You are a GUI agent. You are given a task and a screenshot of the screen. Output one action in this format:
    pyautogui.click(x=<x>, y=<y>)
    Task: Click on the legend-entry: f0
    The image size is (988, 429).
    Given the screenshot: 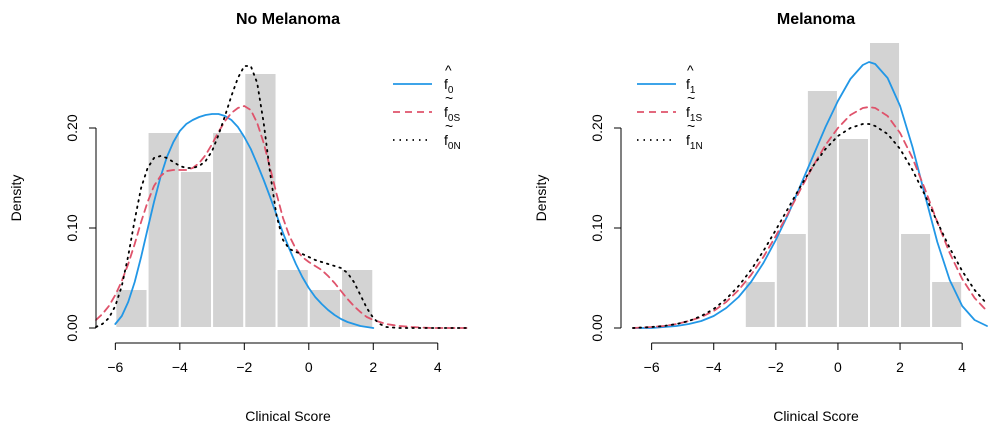 What is the action you would take?
    pyautogui.click(x=449, y=86)
    